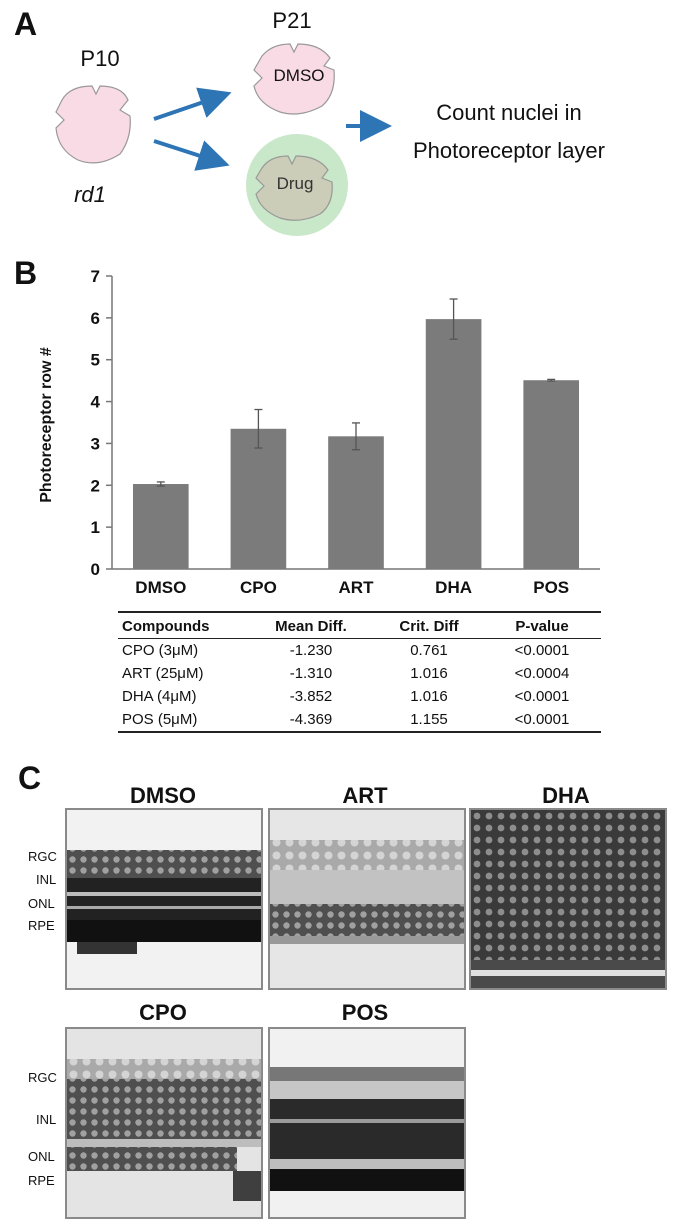  What do you see at coordinates (292, 20) in the screenshot?
I see `p21-label: P21` at bounding box center [292, 20].